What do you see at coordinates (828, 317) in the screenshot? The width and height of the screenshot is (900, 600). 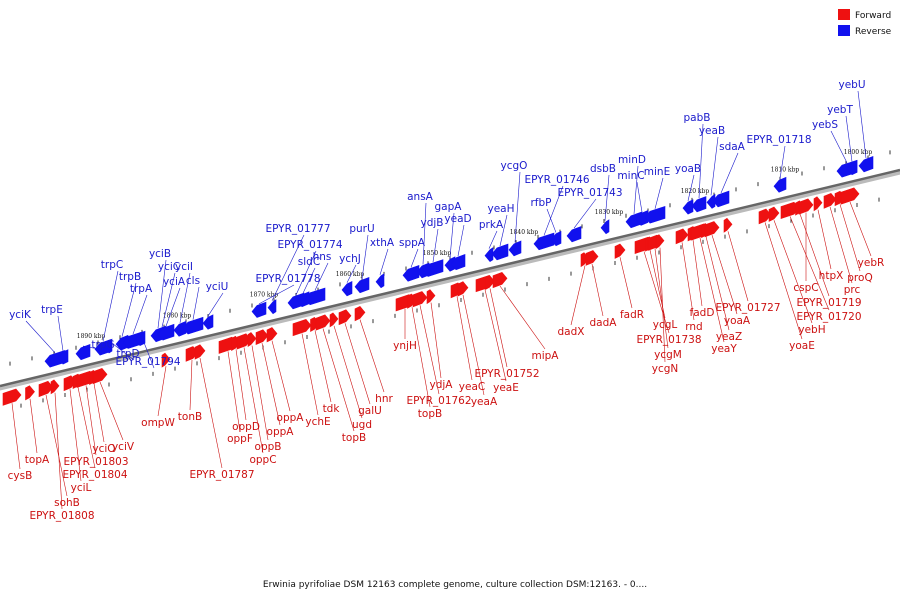 I see `forward-gene-label: EPYR_01720` at bounding box center [828, 317].